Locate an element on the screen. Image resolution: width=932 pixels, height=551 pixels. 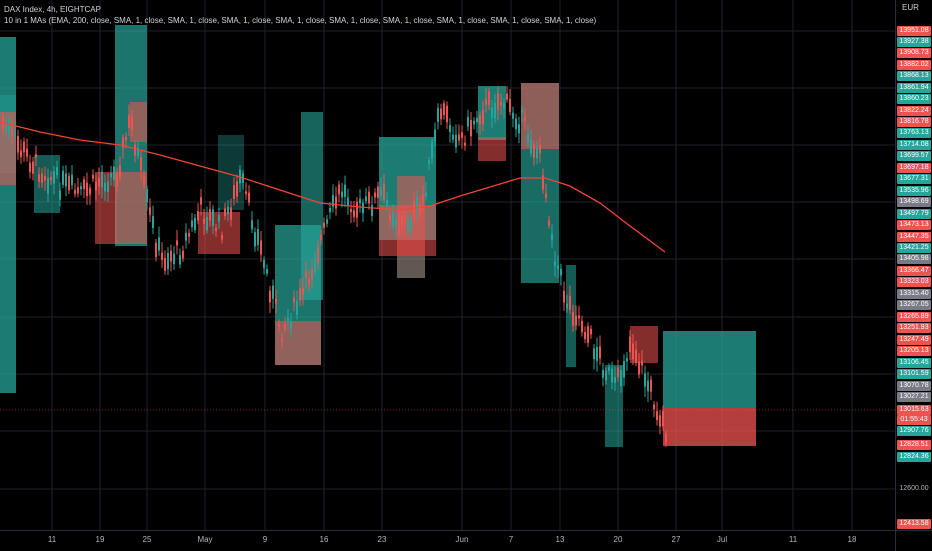
price-label: 13860.23 is located at coordinates (914, 99).